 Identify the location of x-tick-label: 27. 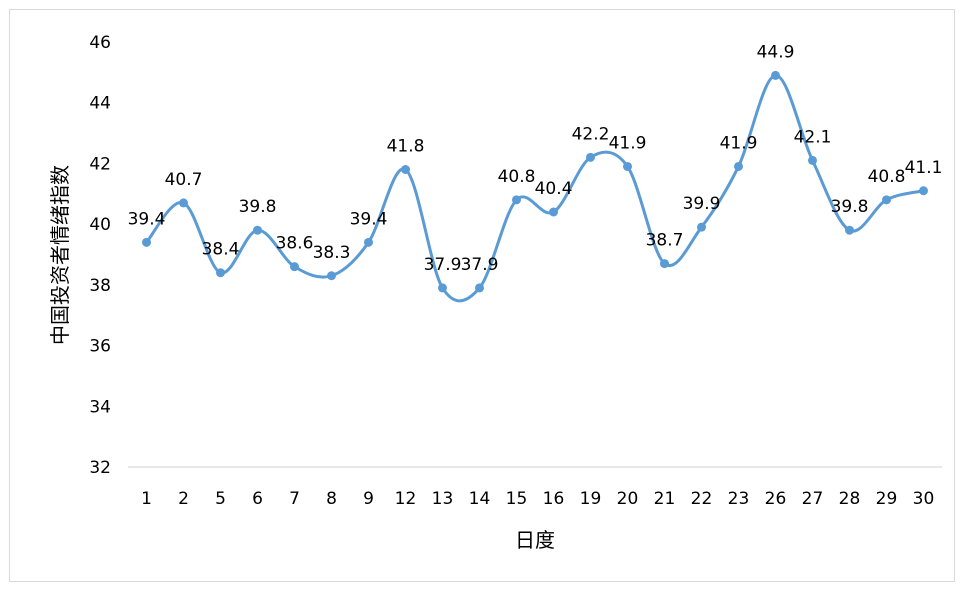
(813, 499).